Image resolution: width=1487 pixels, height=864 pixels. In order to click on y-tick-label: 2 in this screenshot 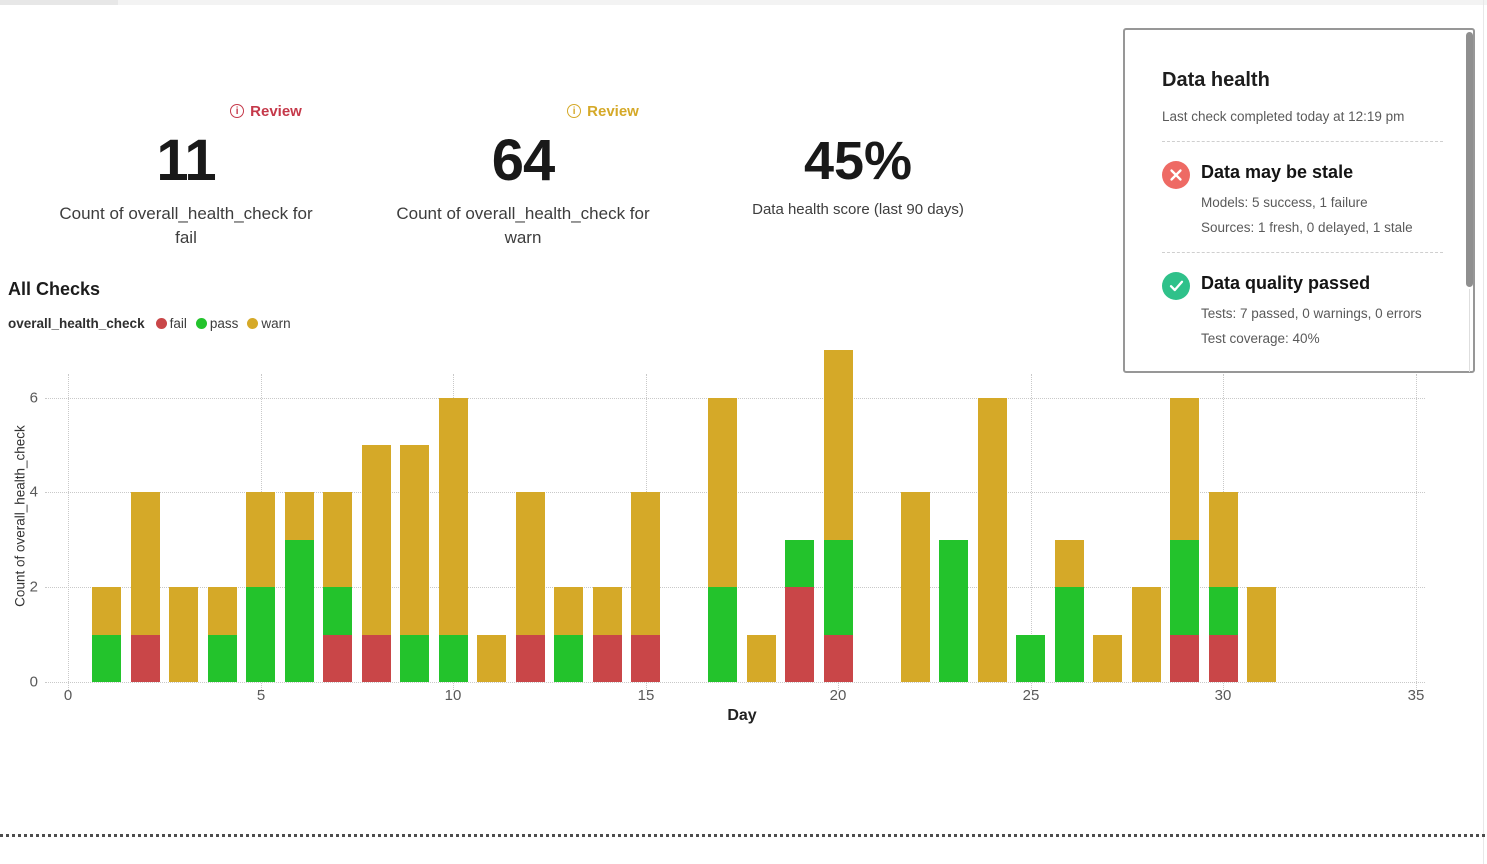, I will do `click(33, 587)`.